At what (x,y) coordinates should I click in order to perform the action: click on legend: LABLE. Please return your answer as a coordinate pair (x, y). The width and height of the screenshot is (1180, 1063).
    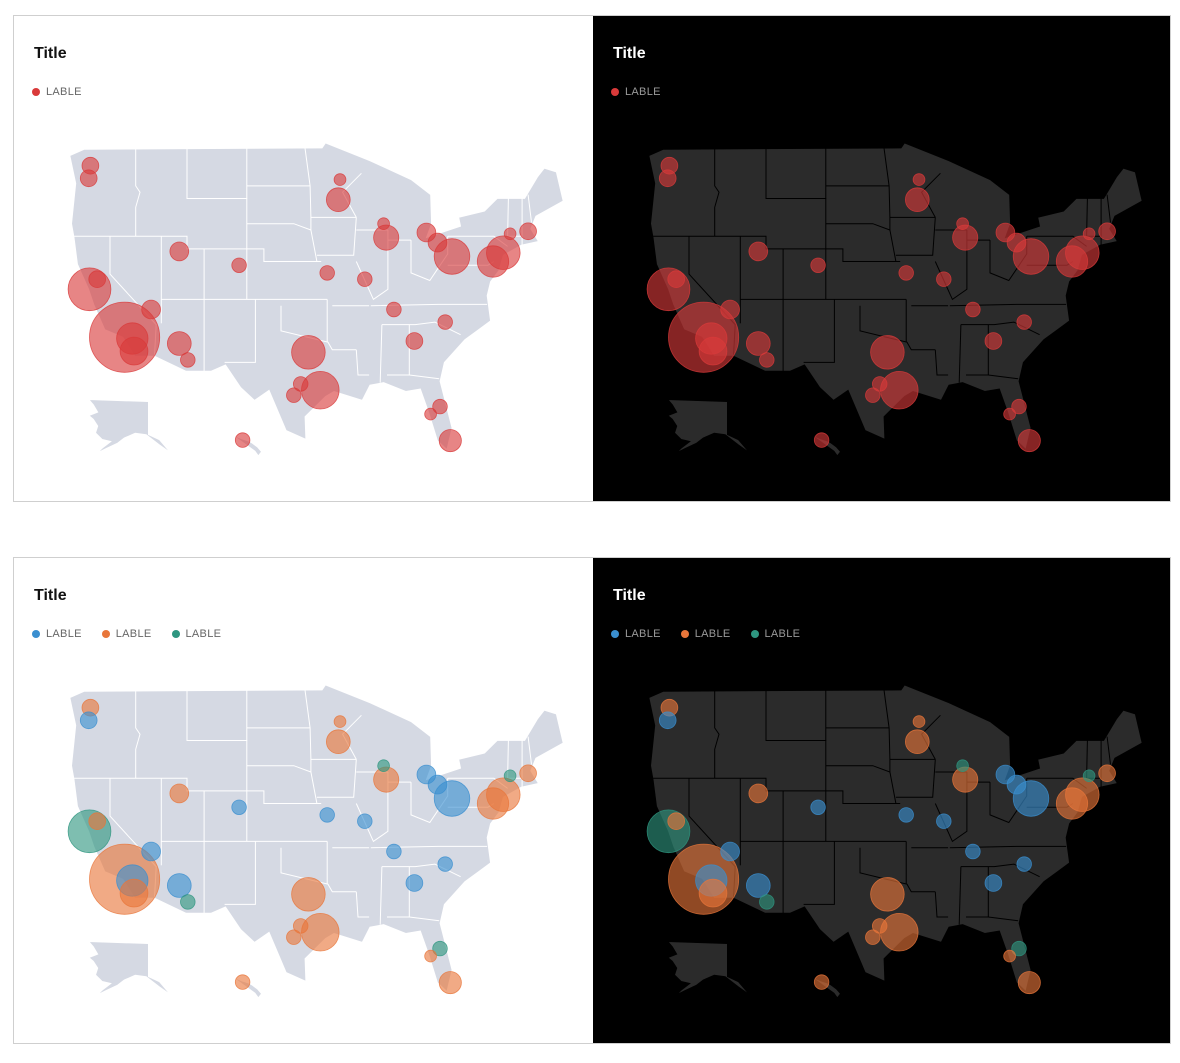
    Looking at the image, I should click on (636, 92).